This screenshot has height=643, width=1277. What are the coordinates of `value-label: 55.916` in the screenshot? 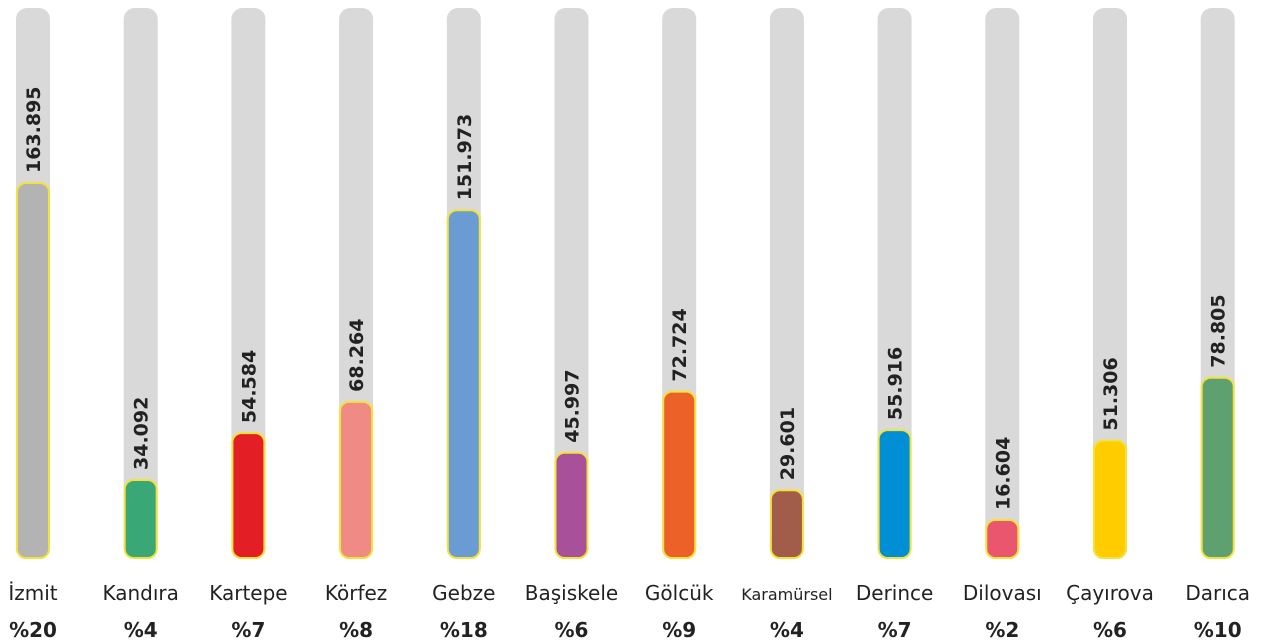 It's located at (896, 383).